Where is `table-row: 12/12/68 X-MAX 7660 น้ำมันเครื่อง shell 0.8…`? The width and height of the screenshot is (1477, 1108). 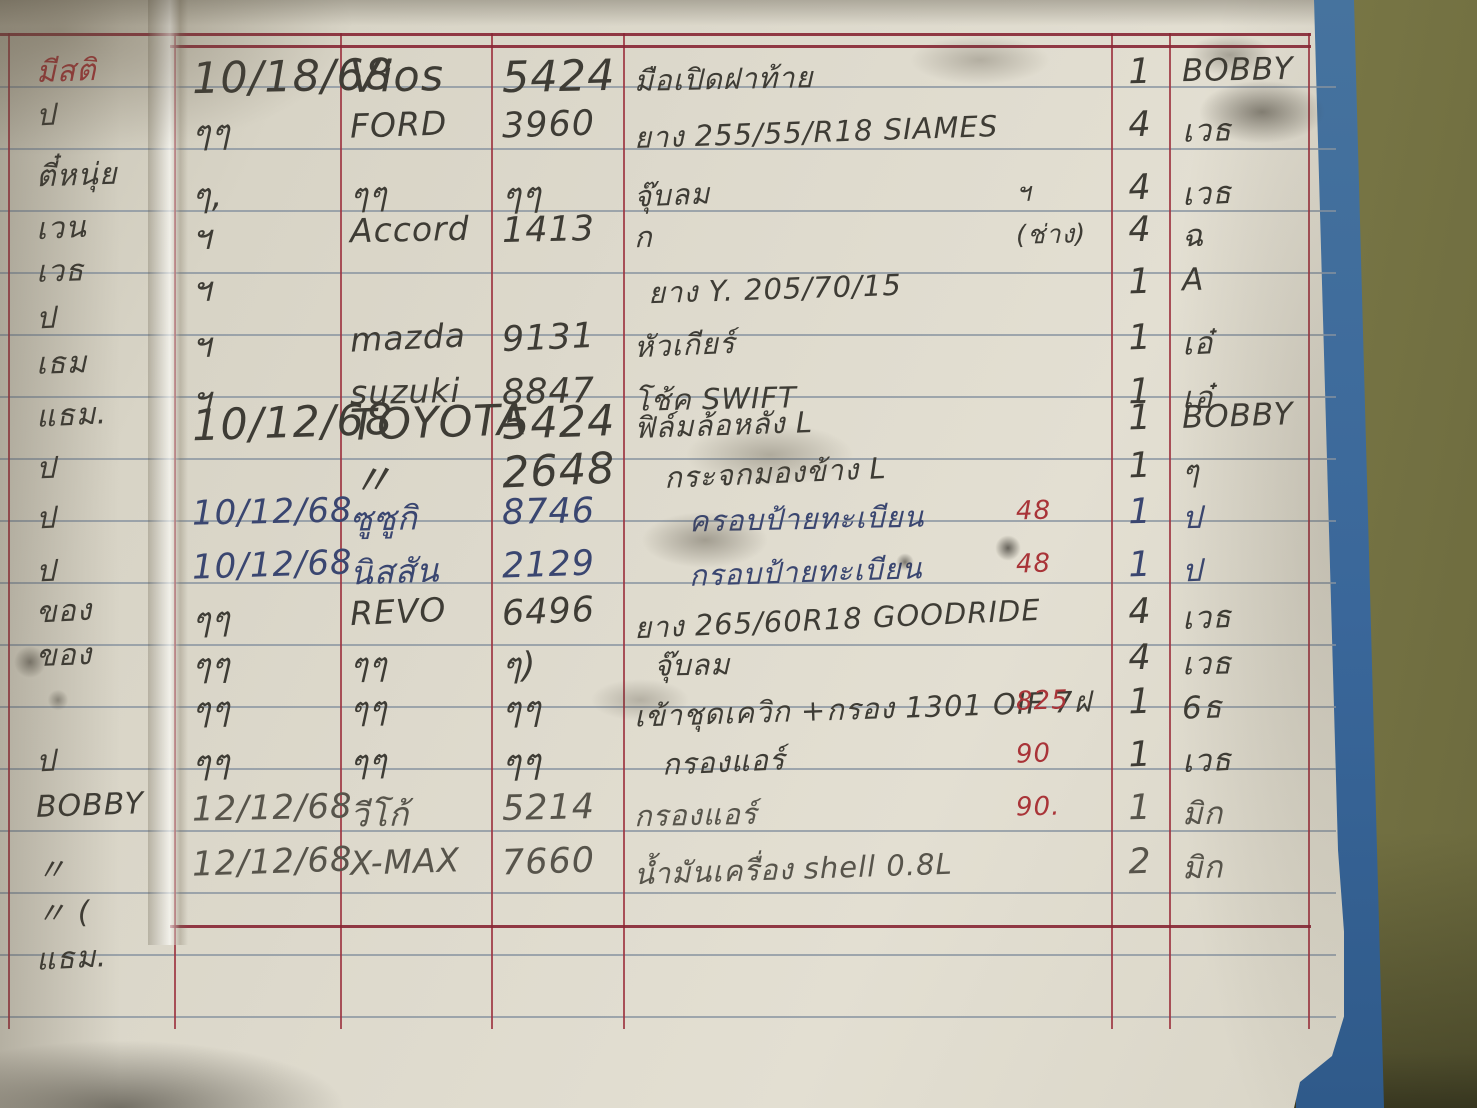
table-row: 12/12/68 X-MAX 7660 น้ำมันเครื่อง shell 0.8… is located at coordinates (668, 868).